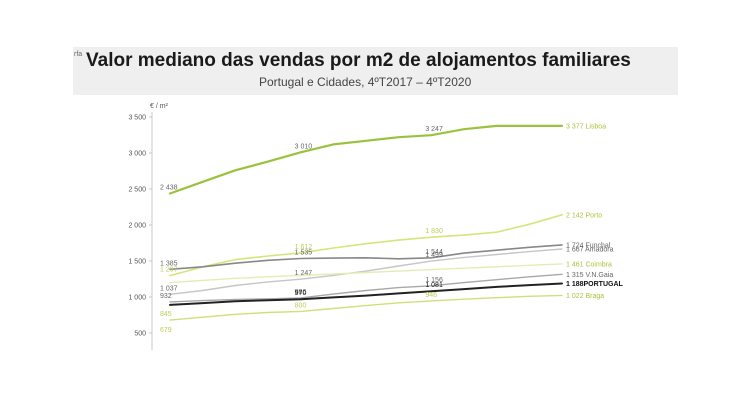 This screenshot has width=750, height=400. What do you see at coordinates (434, 129) in the screenshot?
I see `data-label-lisboa: 3 247` at bounding box center [434, 129].